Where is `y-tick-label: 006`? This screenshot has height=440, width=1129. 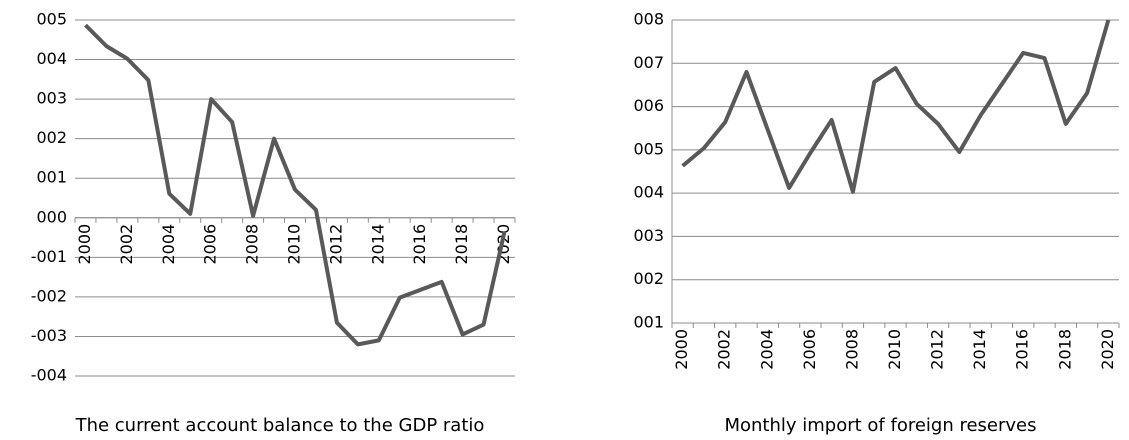 y-tick-label: 006 is located at coordinates (648, 105).